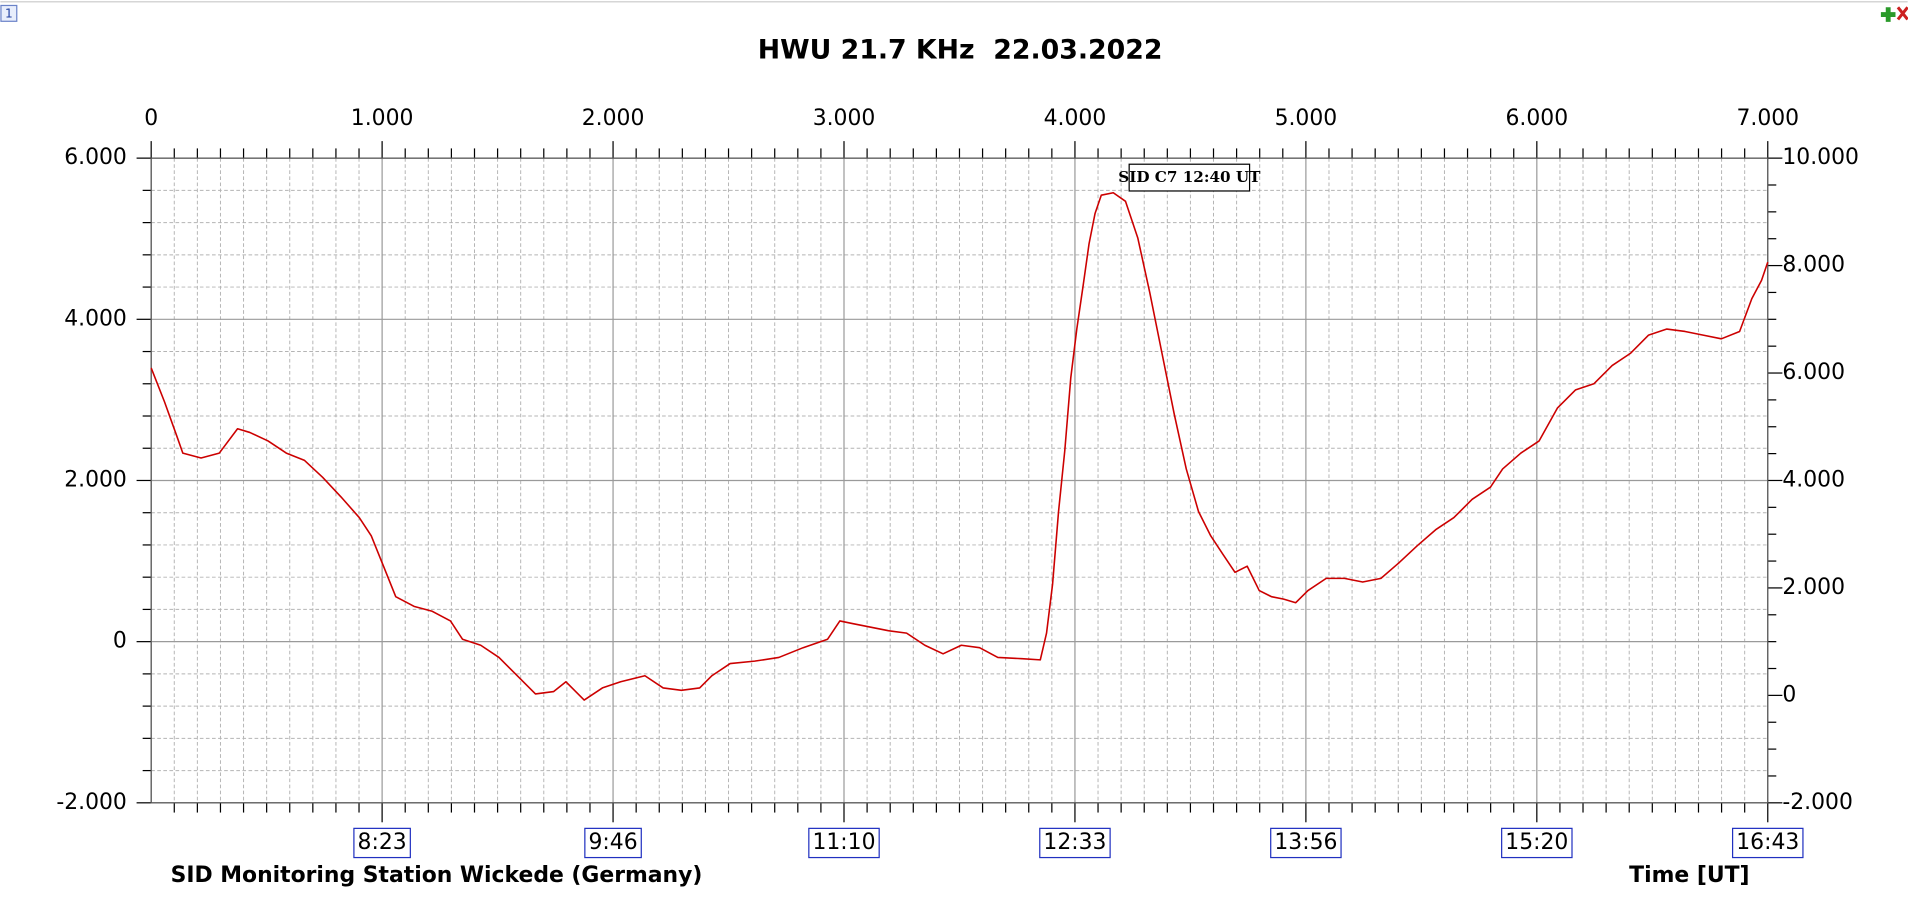 This screenshot has height=905, width=1908. Describe the element at coordinates (1817, 802) in the screenshot. I see `y2-tick-label: -2.000` at that location.